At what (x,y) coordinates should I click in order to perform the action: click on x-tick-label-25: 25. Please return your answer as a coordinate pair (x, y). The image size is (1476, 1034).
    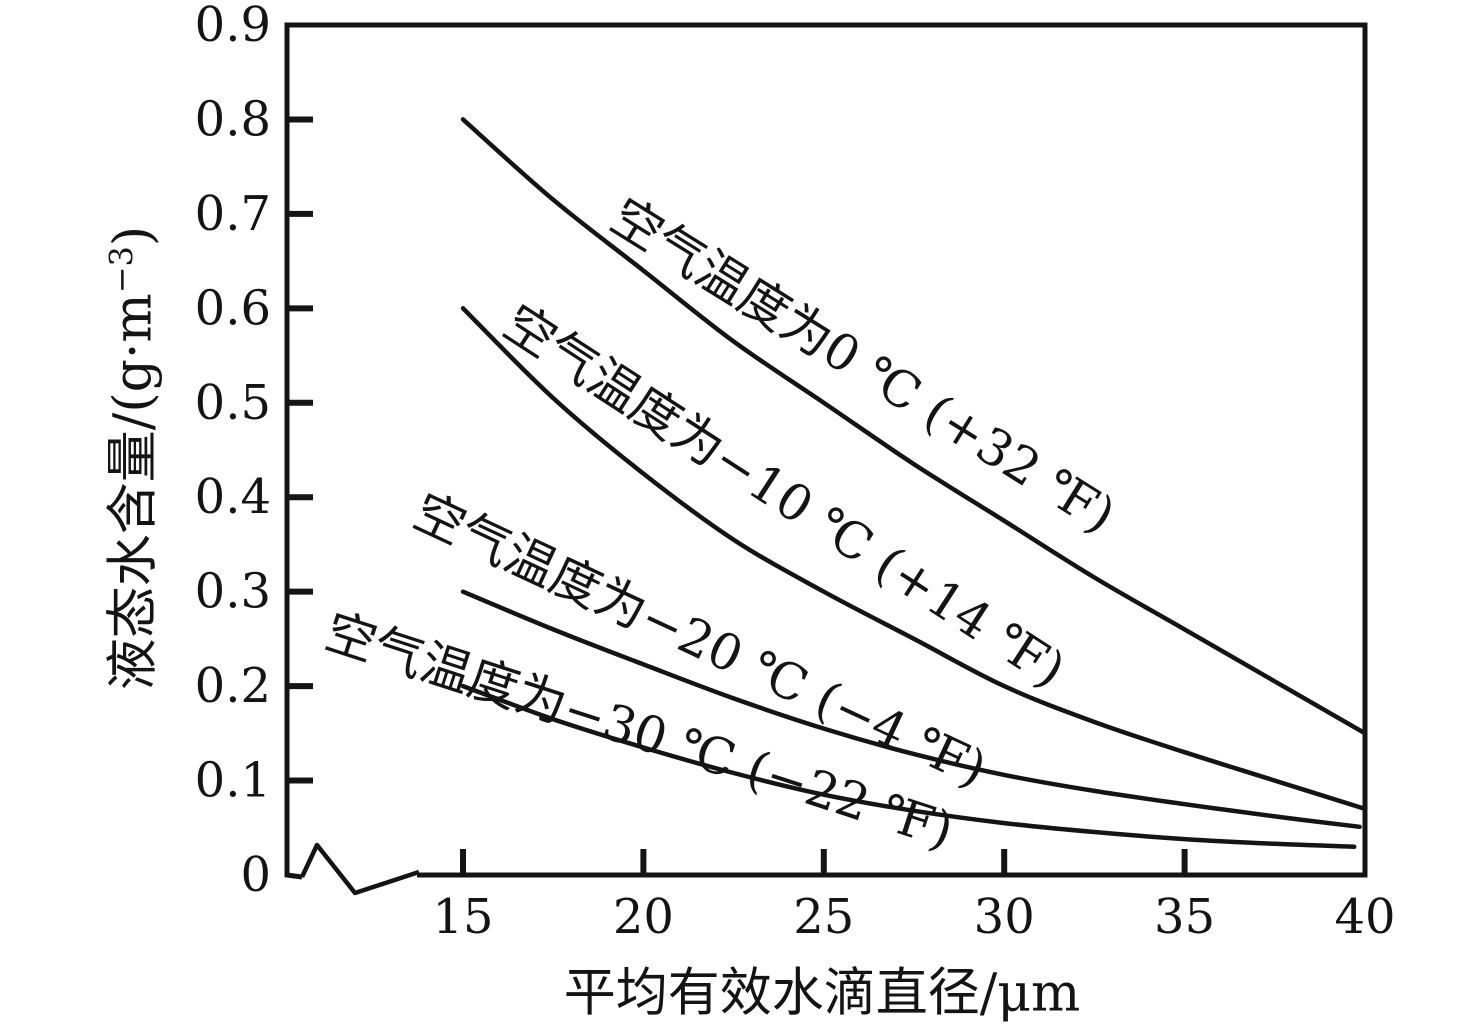
    Looking at the image, I should click on (823, 917).